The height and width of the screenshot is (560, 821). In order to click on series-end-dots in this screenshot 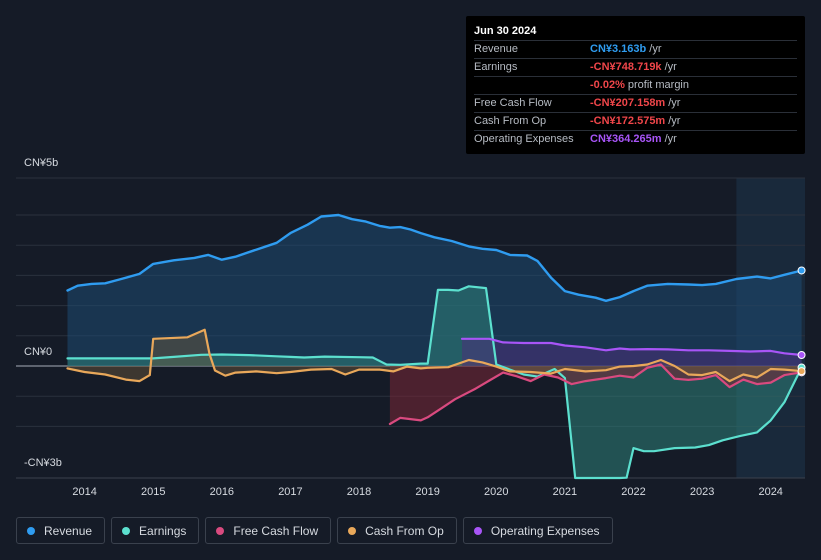, I will do `click(801, 321)`.